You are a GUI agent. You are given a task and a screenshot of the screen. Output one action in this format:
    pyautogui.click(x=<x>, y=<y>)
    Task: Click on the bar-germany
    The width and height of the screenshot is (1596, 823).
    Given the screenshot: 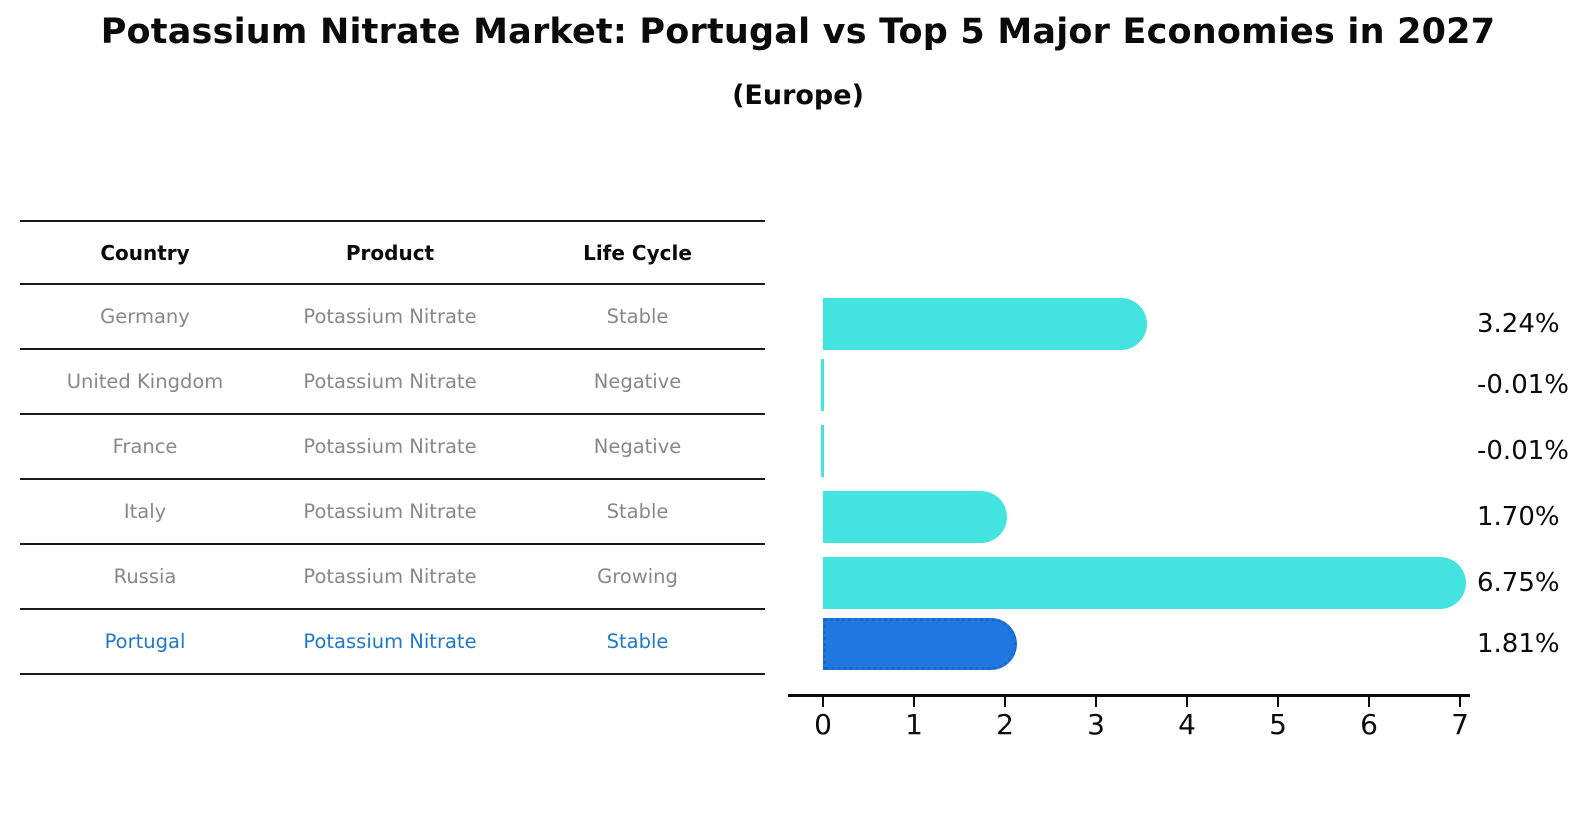 What is the action you would take?
    pyautogui.click(x=985, y=324)
    